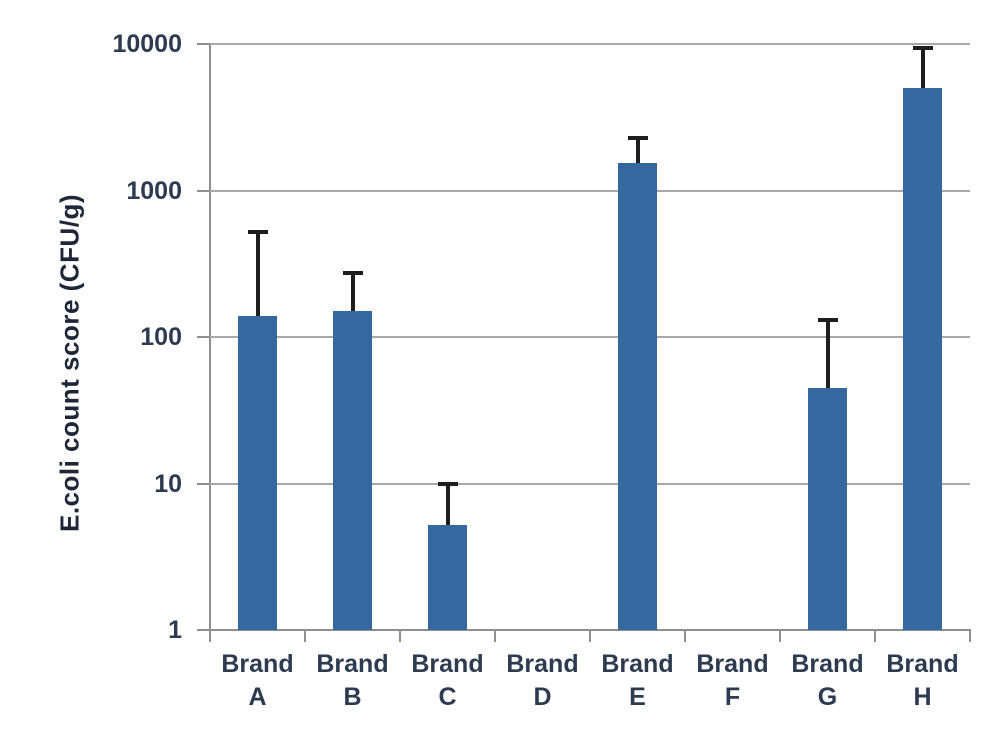 The width and height of the screenshot is (998, 739). Describe the element at coordinates (447, 697) in the screenshot. I see `x-label-line2-brand-c: C` at that location.